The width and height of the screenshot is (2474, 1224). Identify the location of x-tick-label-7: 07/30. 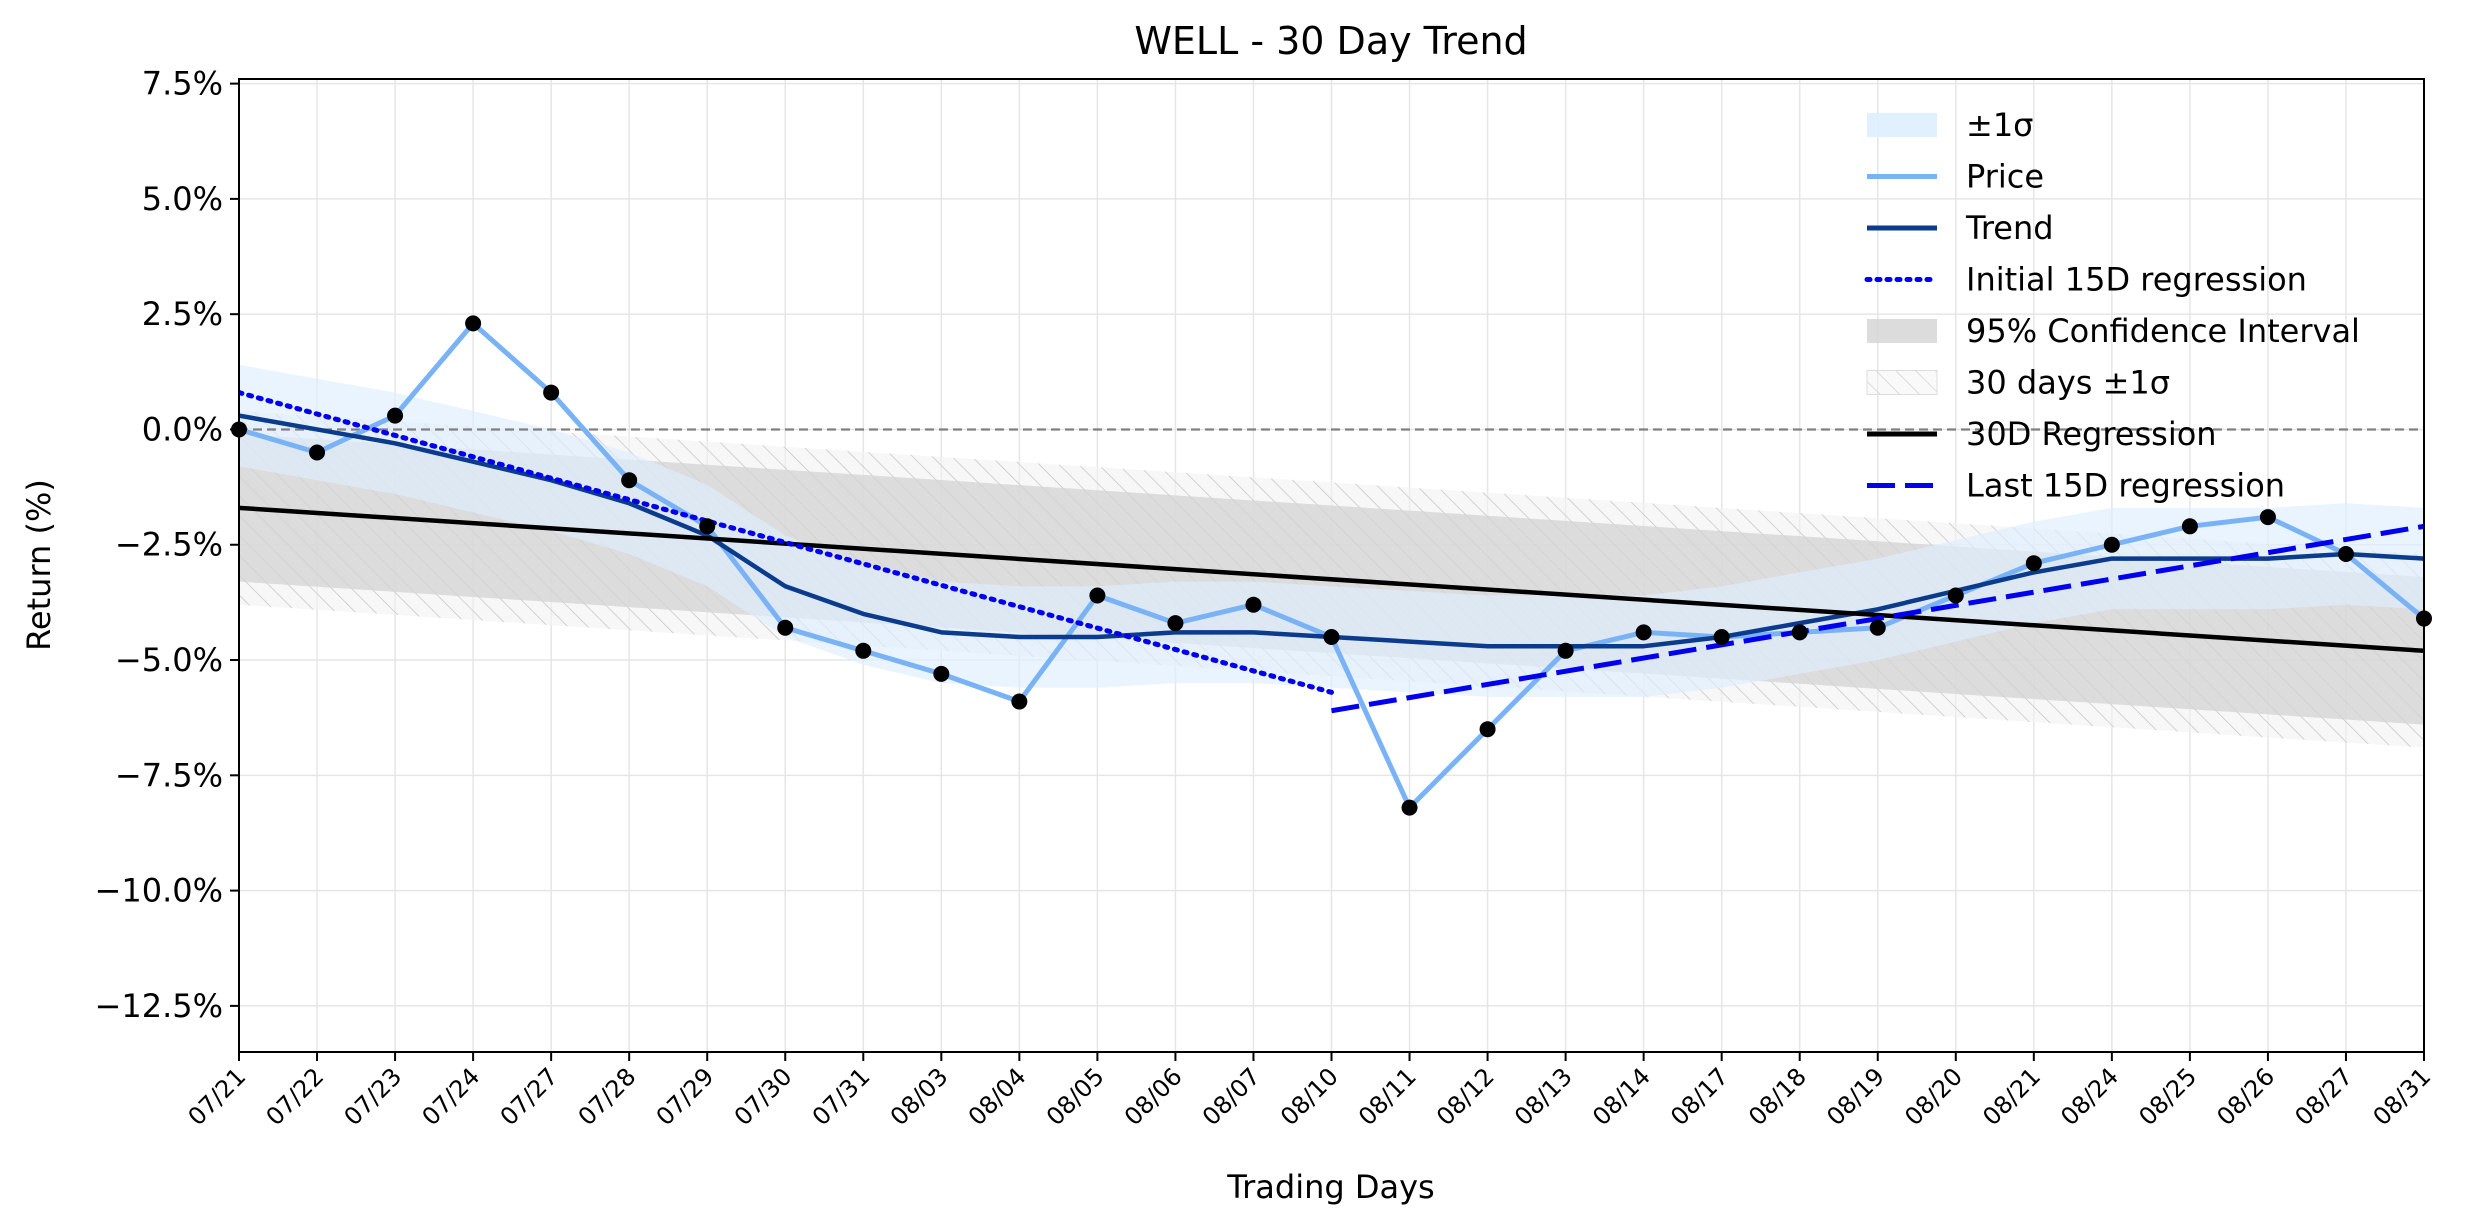
(763, 1096).